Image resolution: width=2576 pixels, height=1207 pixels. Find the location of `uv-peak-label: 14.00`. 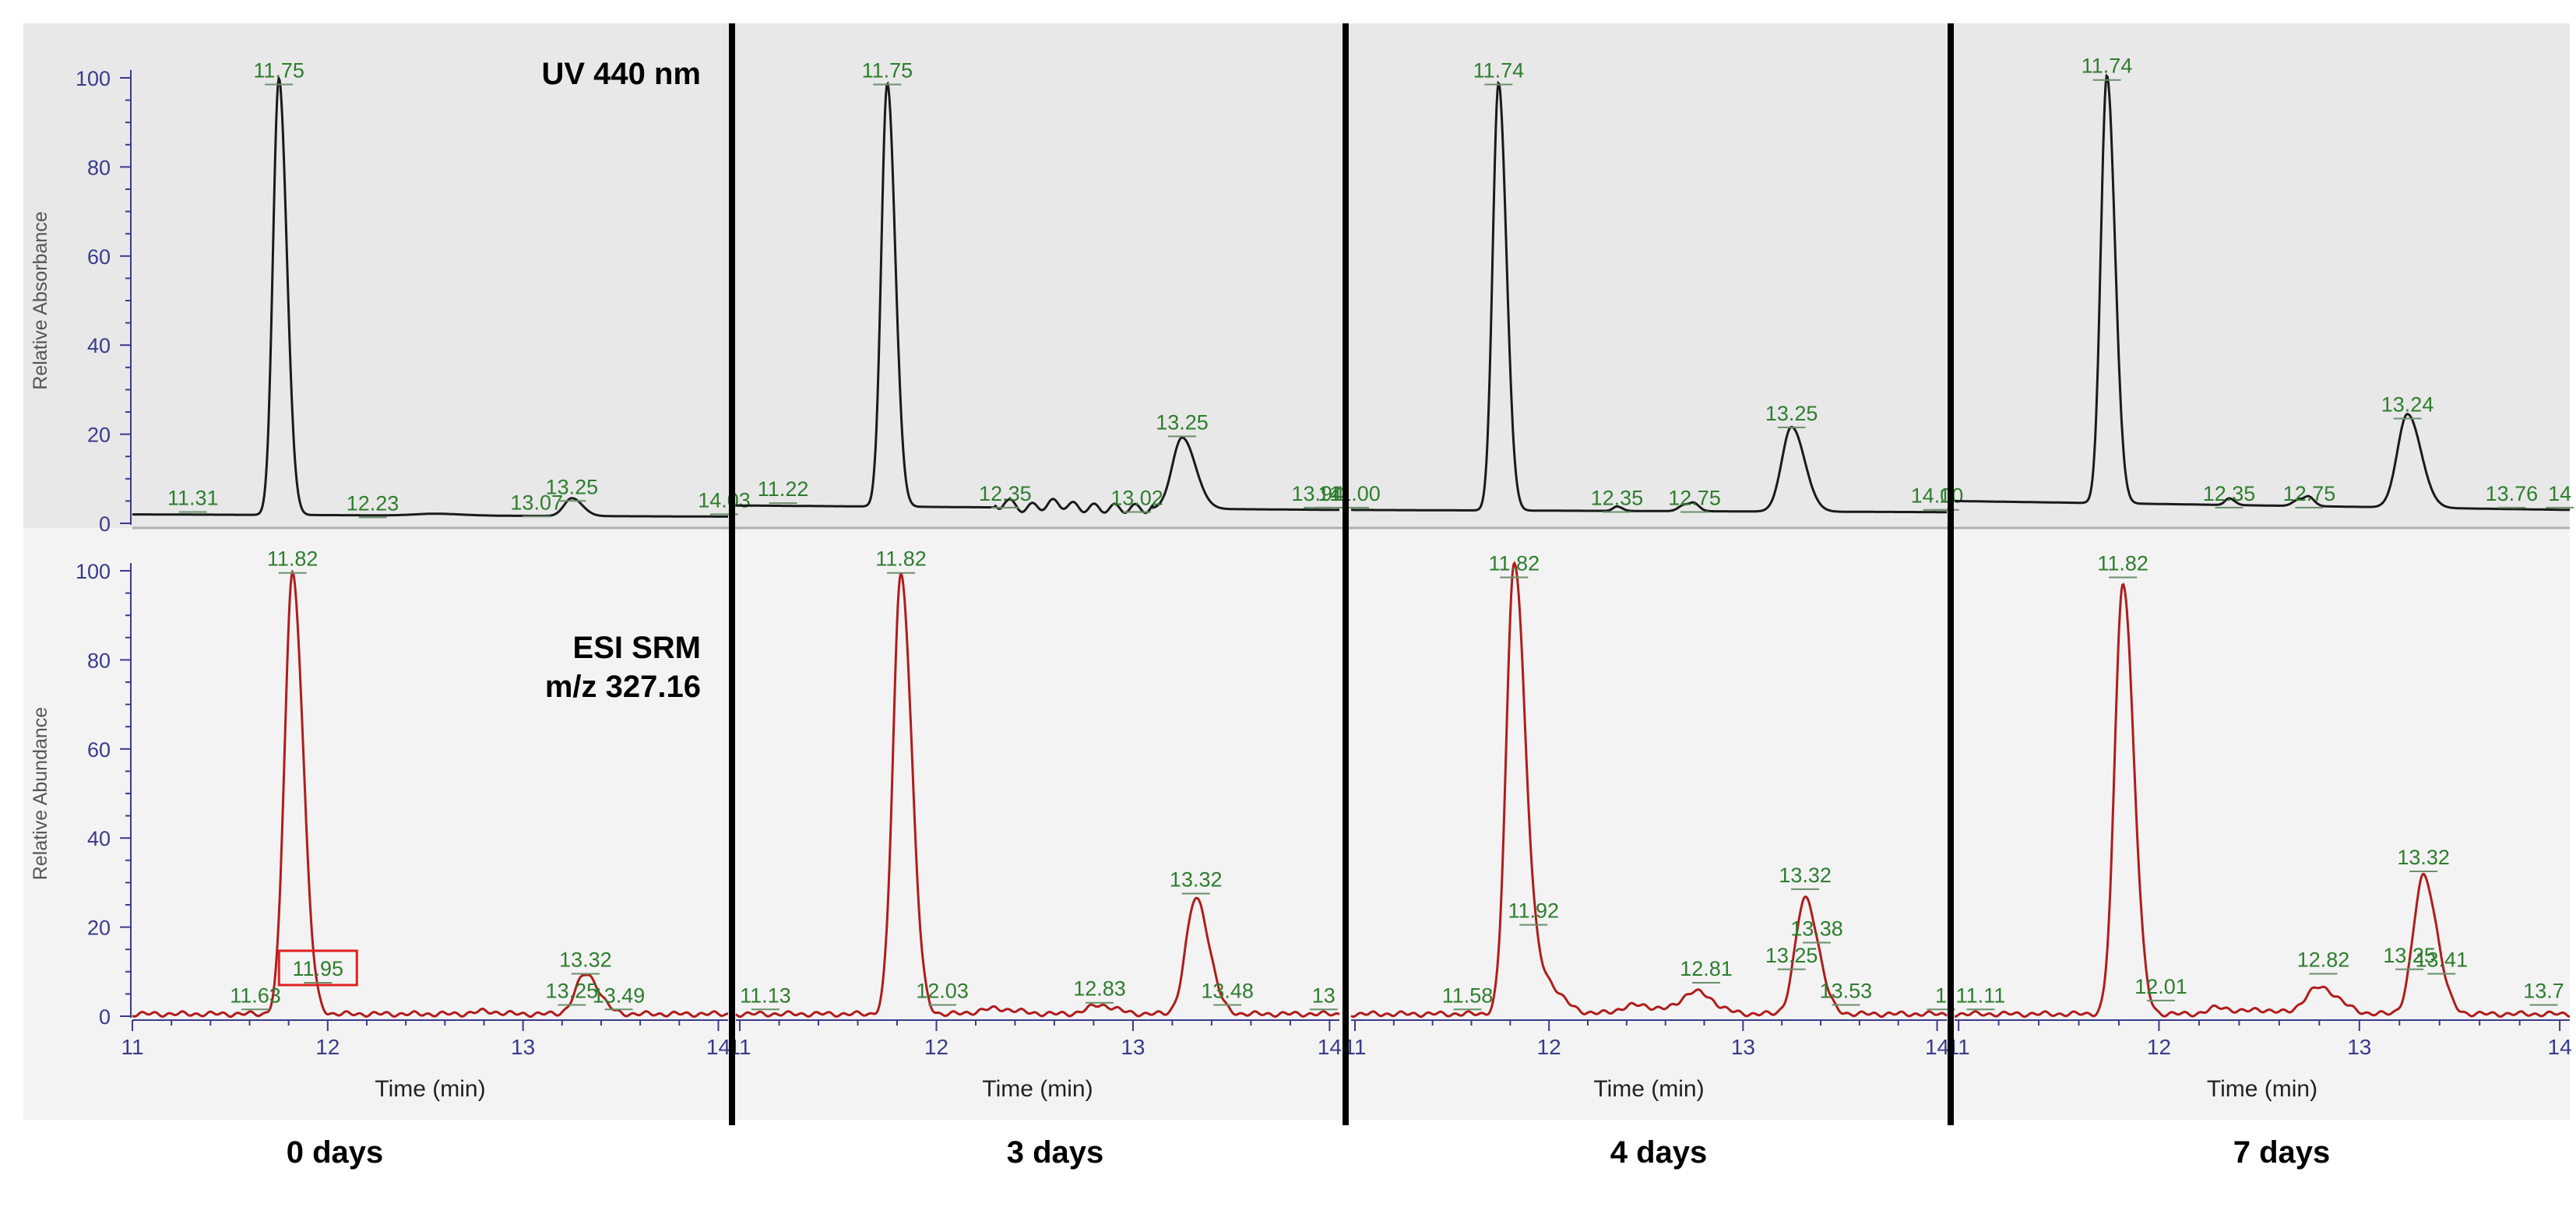

uv-peak-label: 14.00 is located at coordinates (1937, 496).